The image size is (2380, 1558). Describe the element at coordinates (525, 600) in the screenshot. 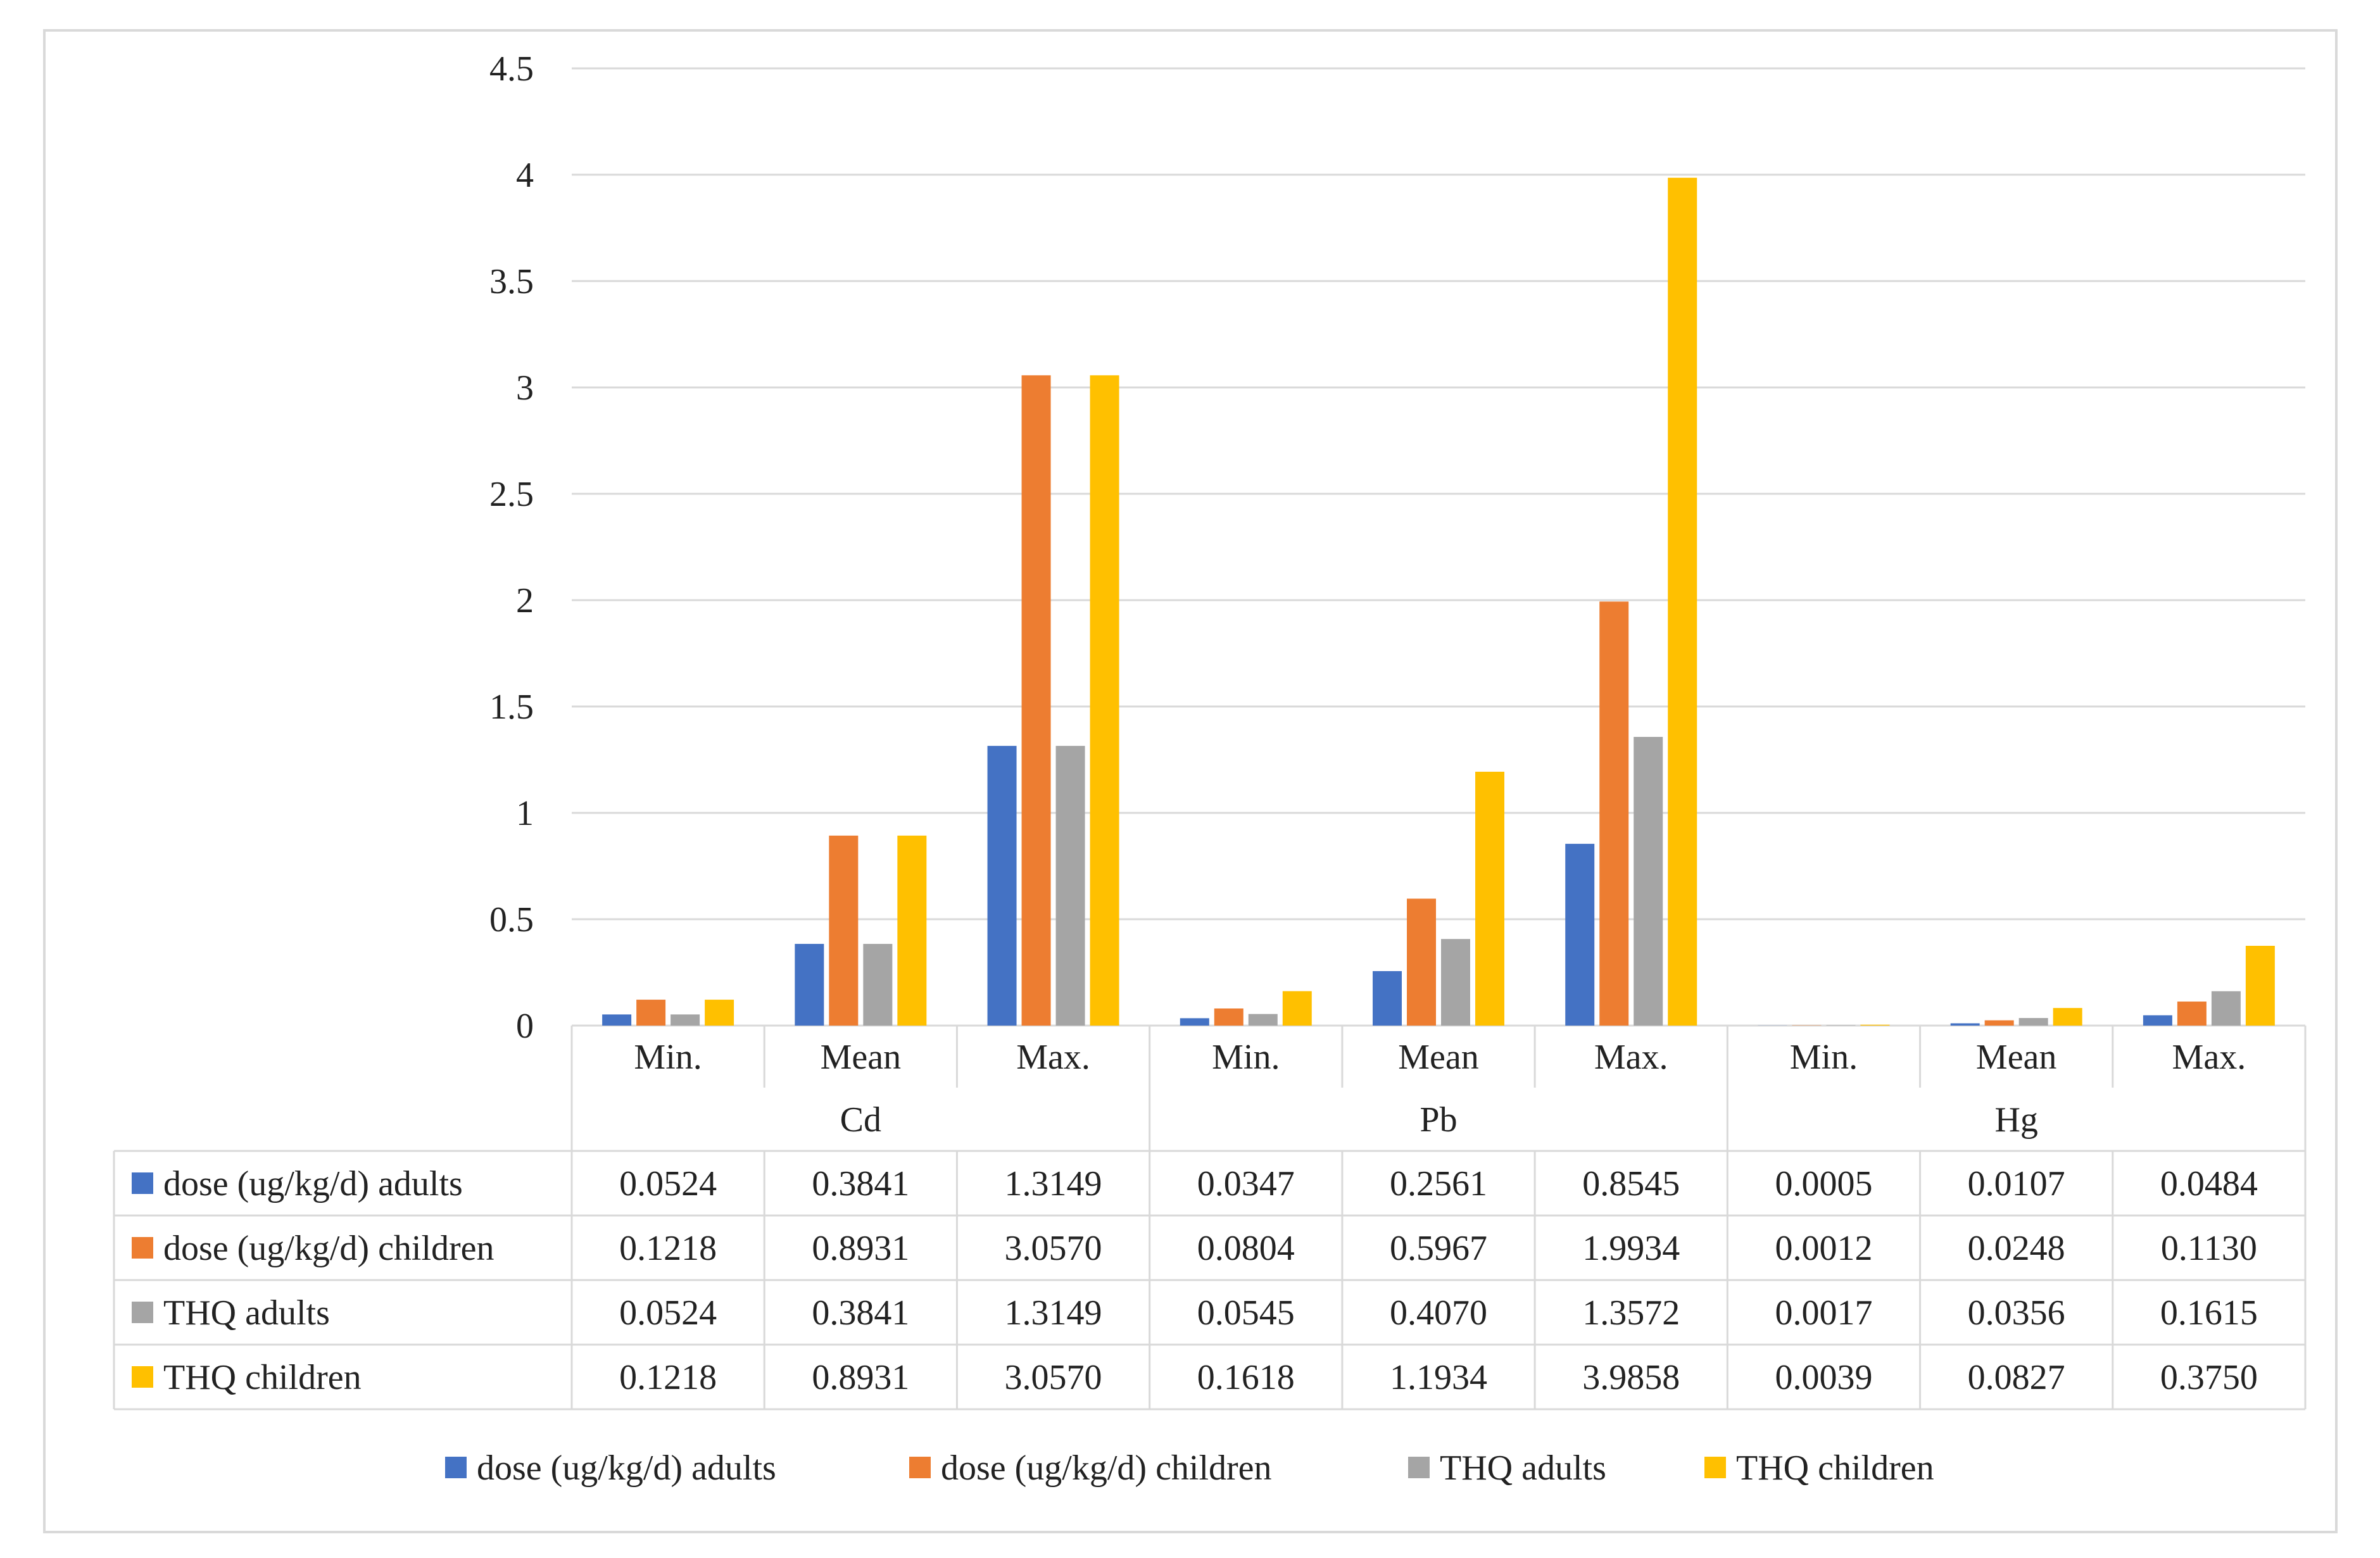

I see `y-tick-label: 2` at that location.